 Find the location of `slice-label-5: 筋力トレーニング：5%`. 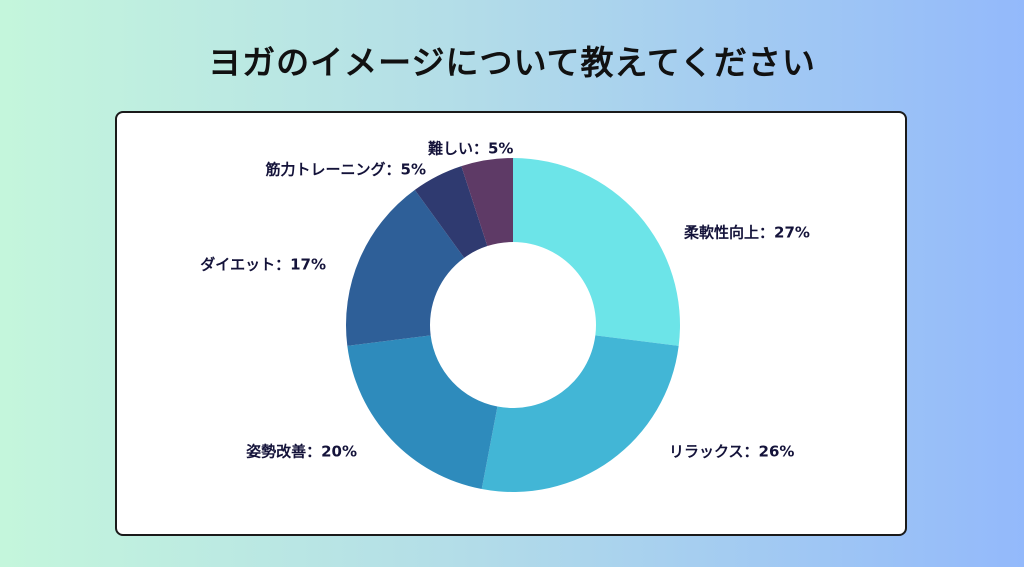

slice-label-5: 筋力トレーニング：5% is located at coordinates (345, 170).